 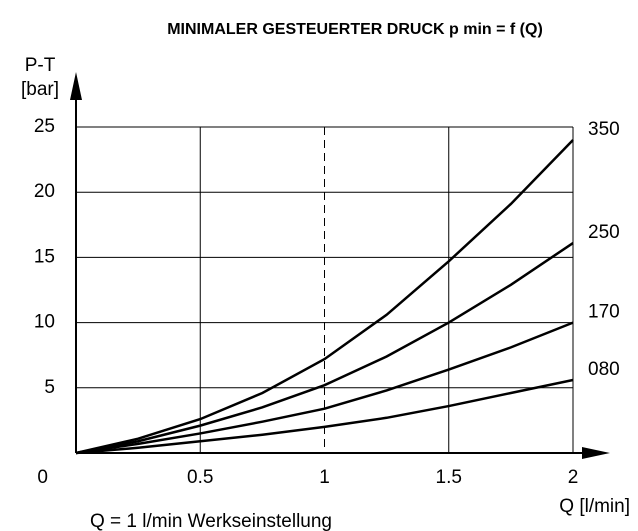 I want to click on line, so click(x=324, y=416).